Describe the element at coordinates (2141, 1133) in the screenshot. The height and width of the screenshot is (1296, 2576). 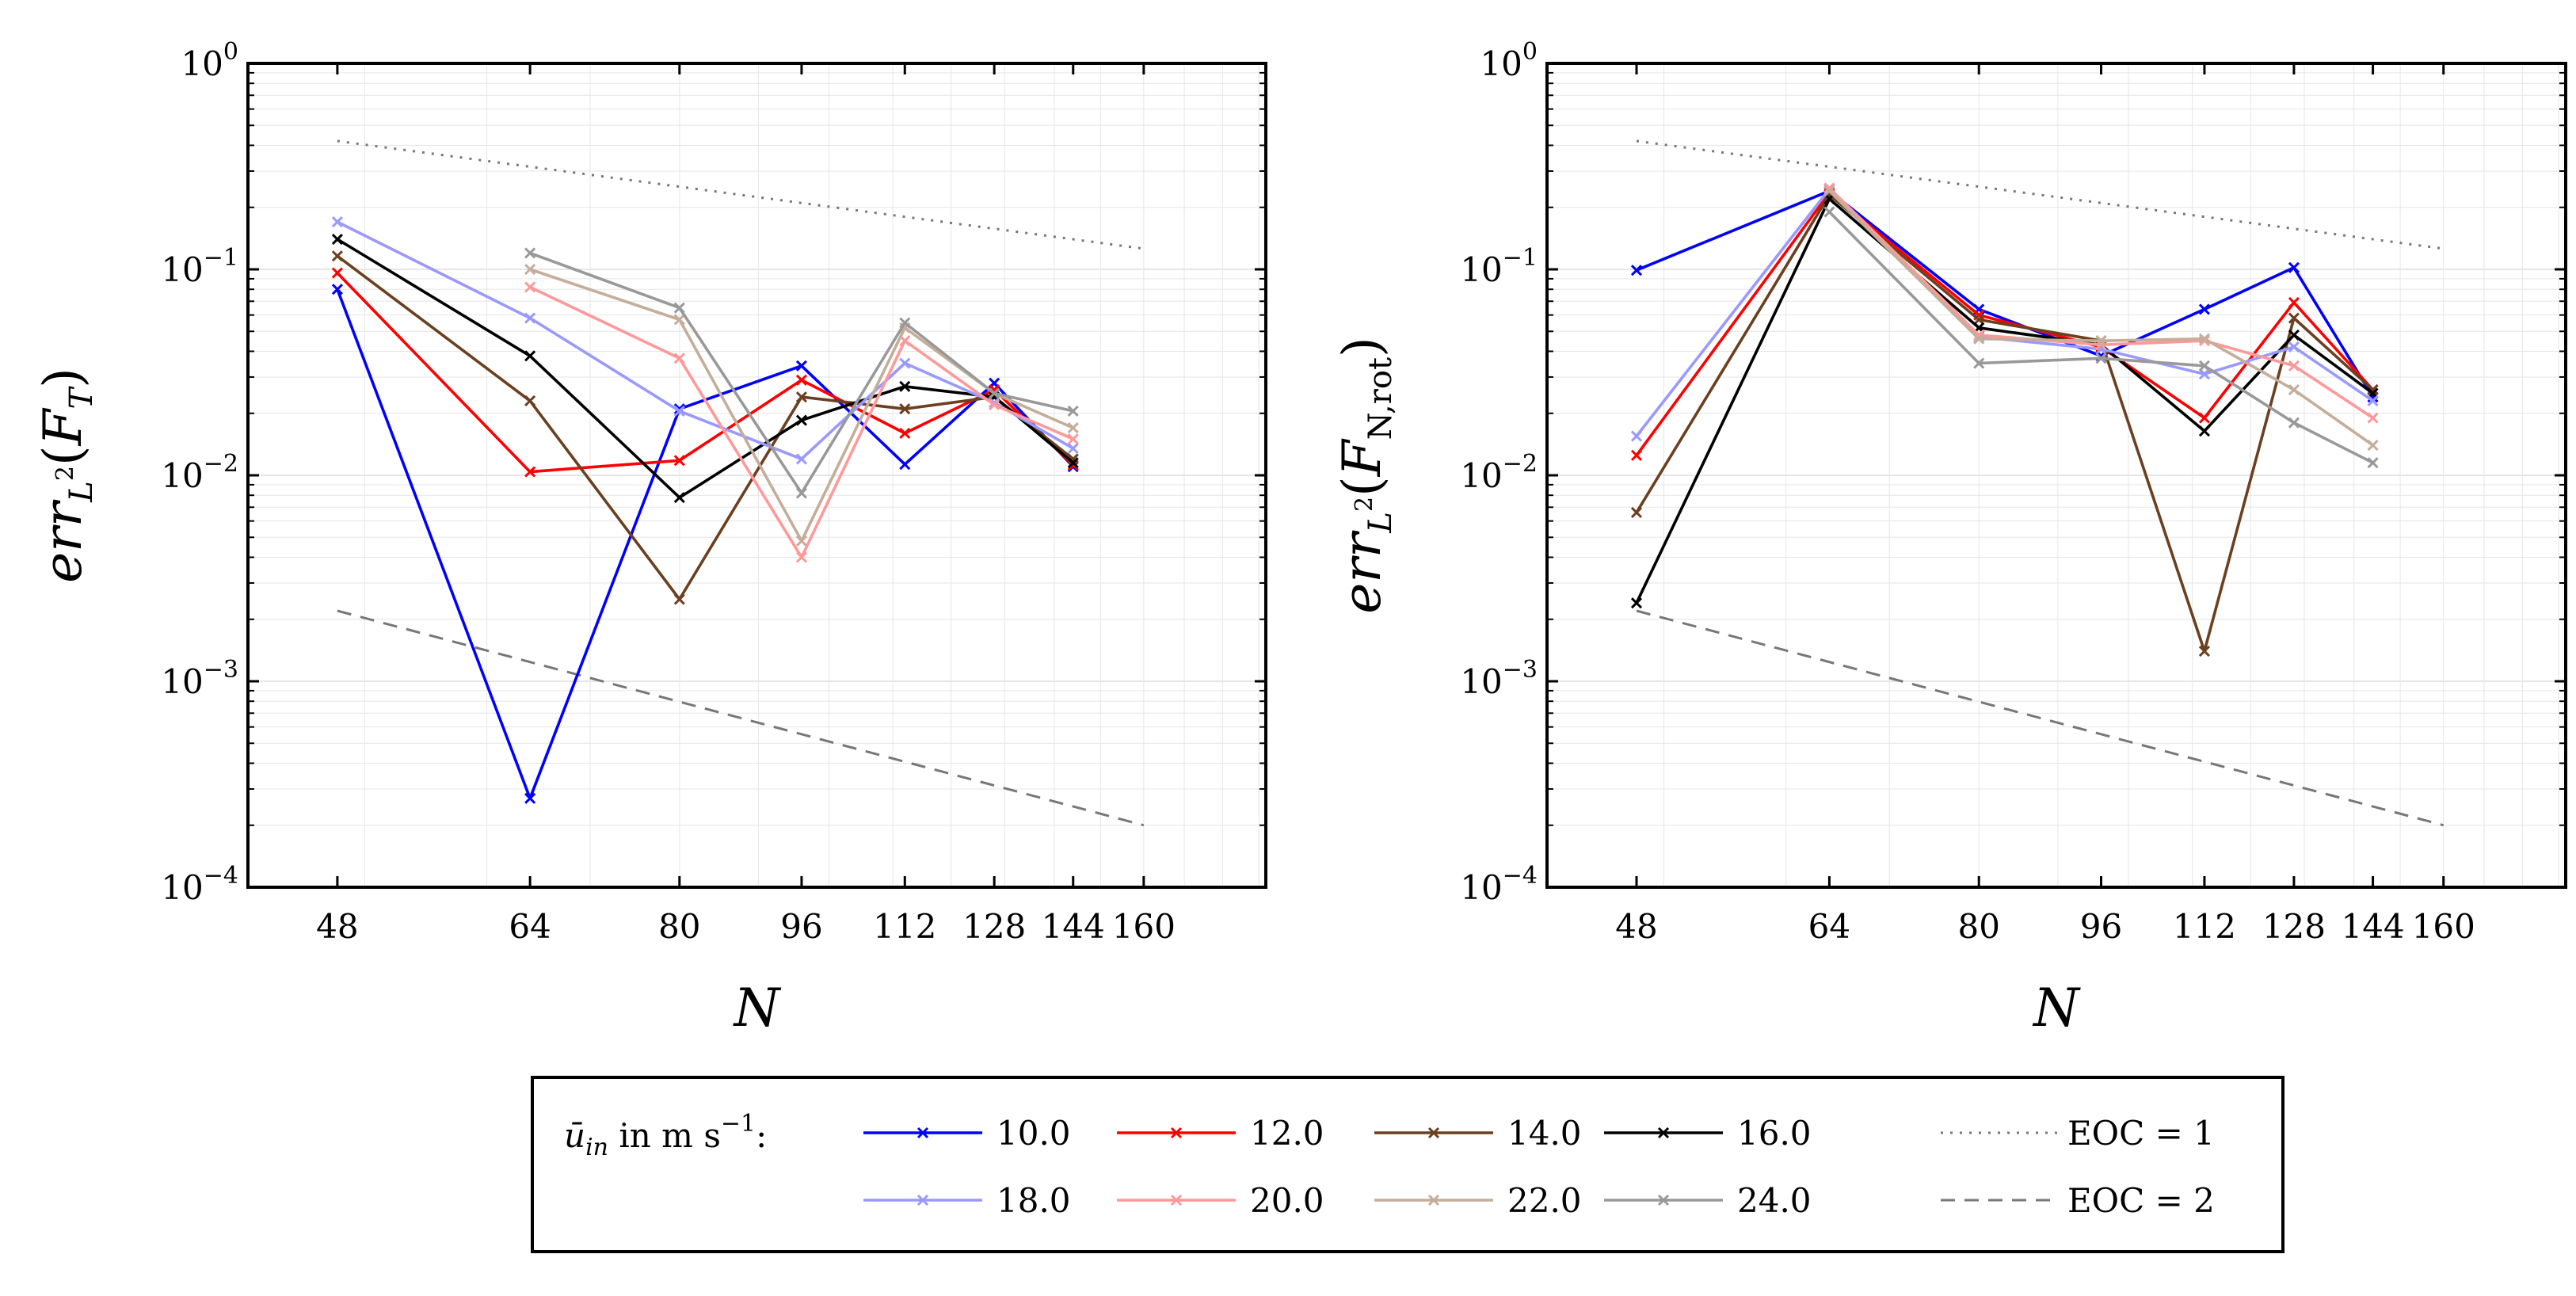
I see `legend-label: EOC = 1` at that location.